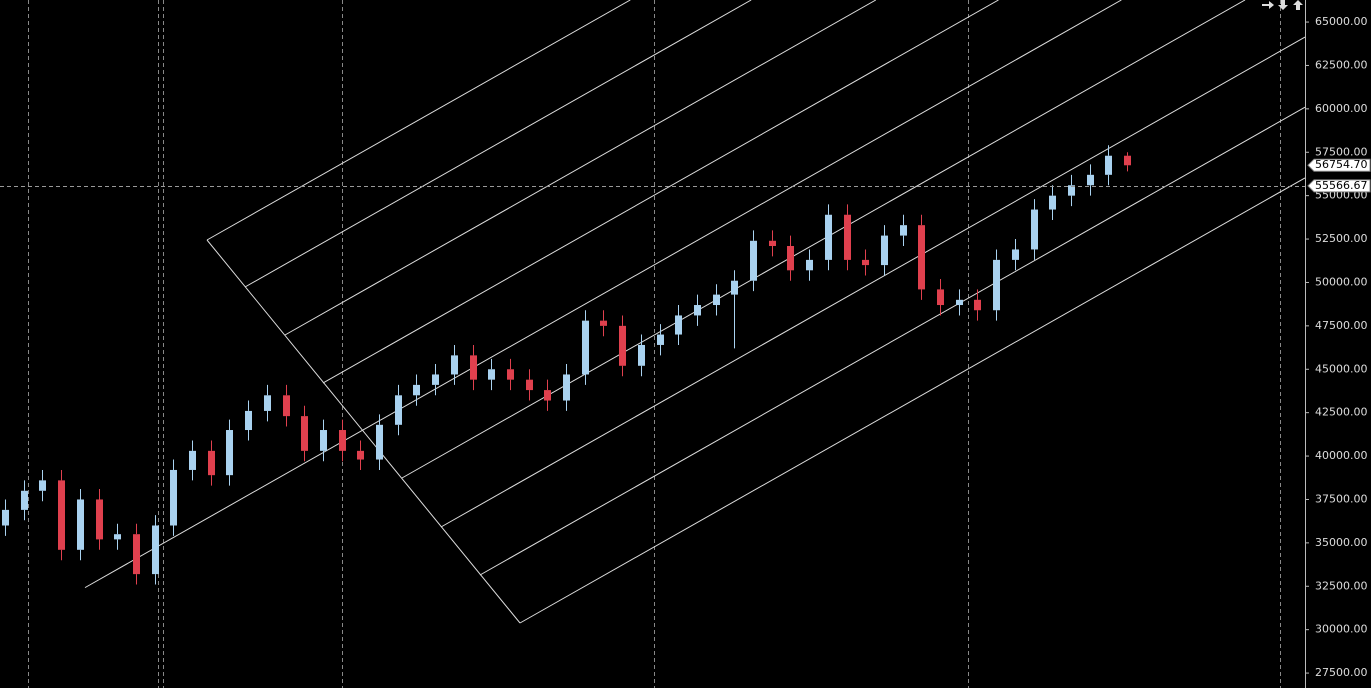 This screenshot has height=688, width=1371. I want to click on icon-up, so click(1298, 5).